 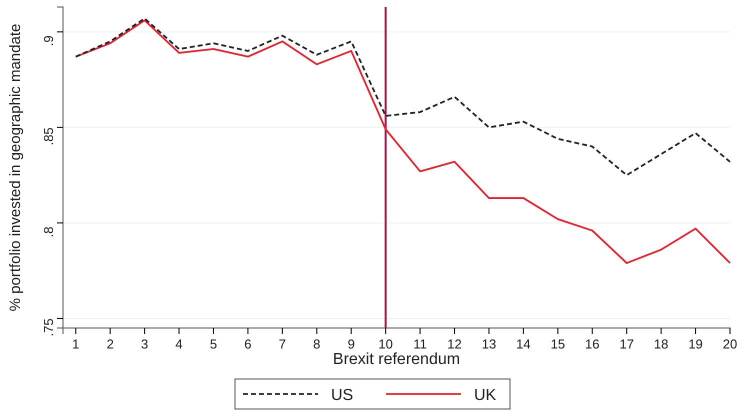 What do you see at coordinates (316, 344) in the screenshot?
I see `x-tick-label: 8` at bounding box center [316, 344].